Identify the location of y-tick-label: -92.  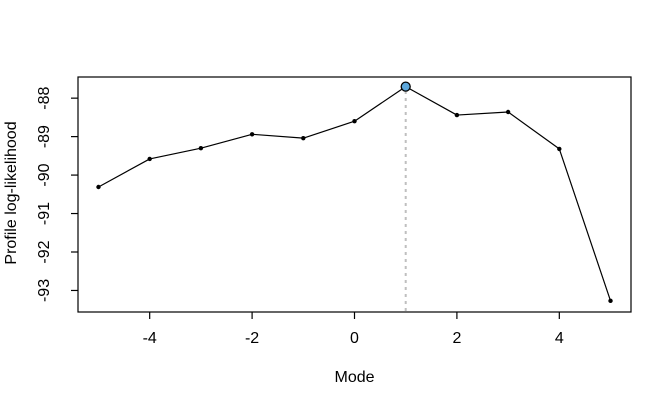
(44, 251).